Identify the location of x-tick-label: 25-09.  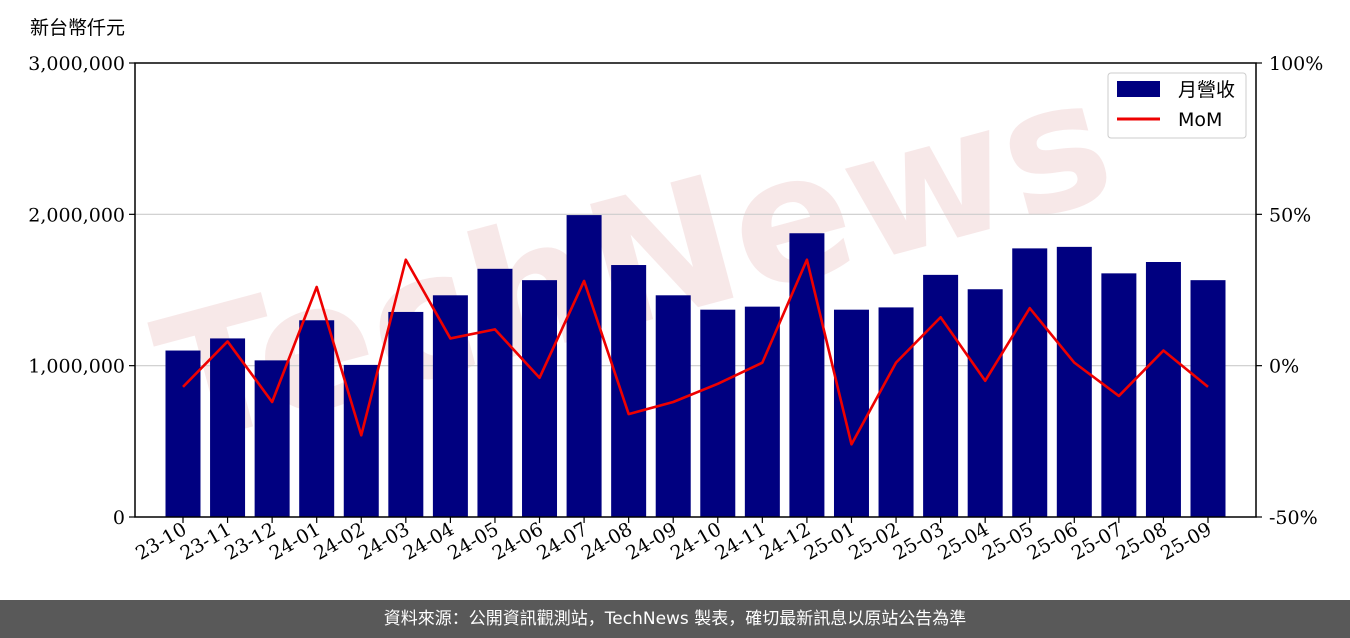
(1186, 541).